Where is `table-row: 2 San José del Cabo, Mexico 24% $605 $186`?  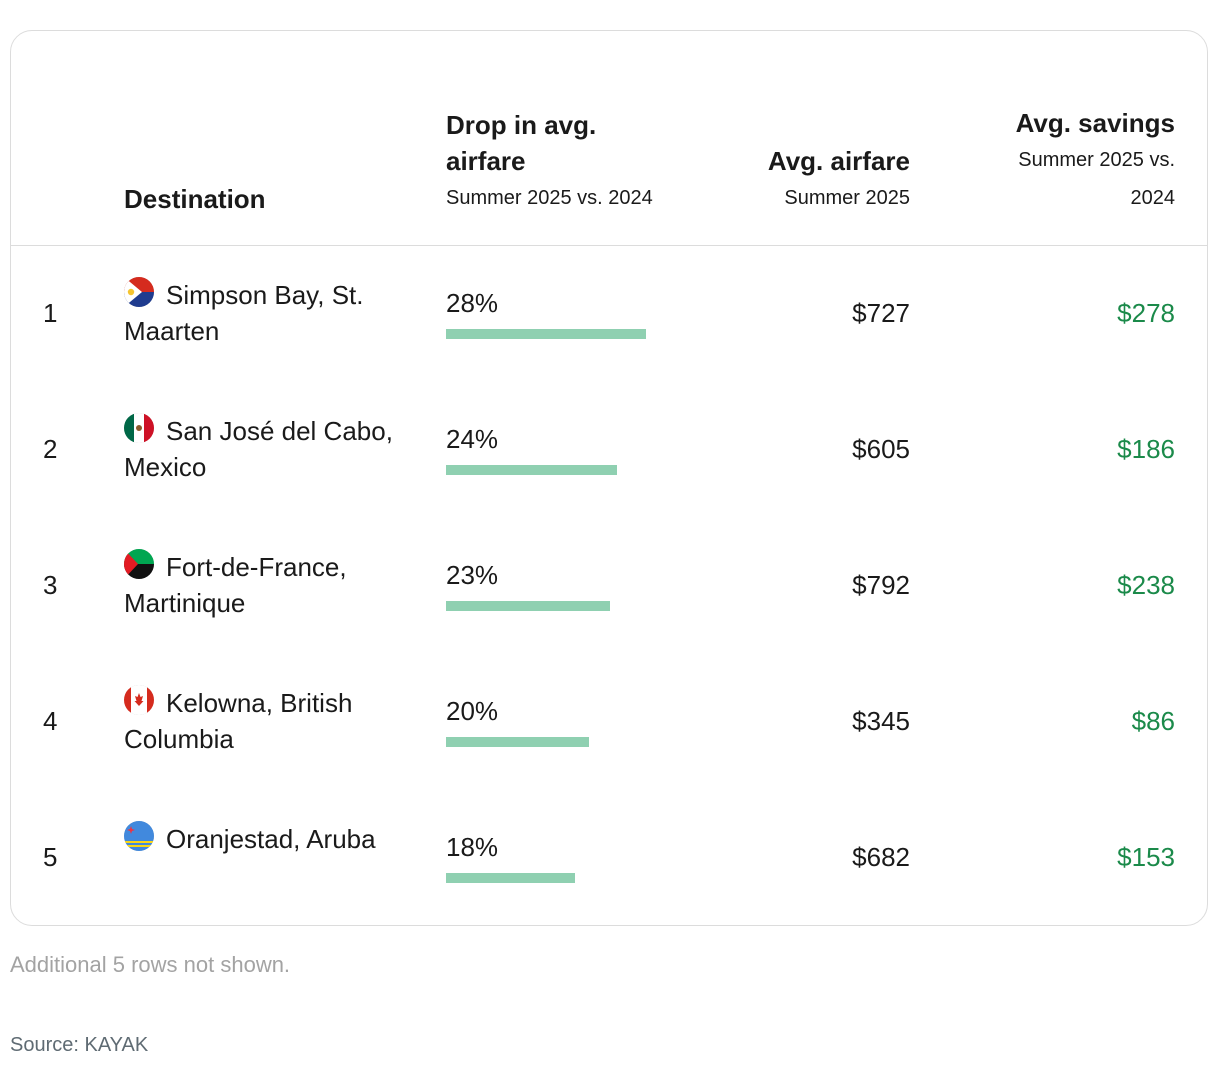 table-row: 2 San José del Cabo, Mexico 24% $605 $186 is located at coordinates (609, 449).